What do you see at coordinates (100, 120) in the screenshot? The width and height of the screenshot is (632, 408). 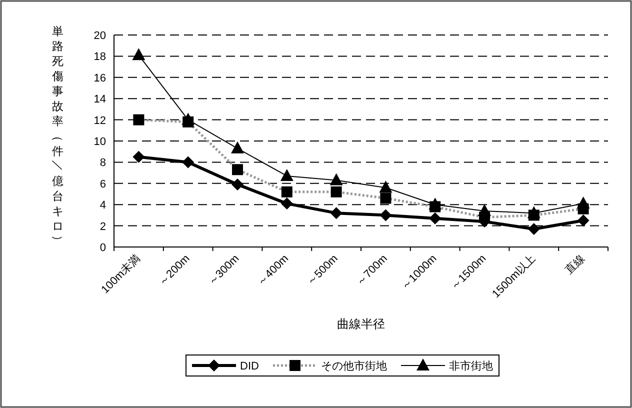 I see `y-tick-label: 12` at bounding box center [100, 120].